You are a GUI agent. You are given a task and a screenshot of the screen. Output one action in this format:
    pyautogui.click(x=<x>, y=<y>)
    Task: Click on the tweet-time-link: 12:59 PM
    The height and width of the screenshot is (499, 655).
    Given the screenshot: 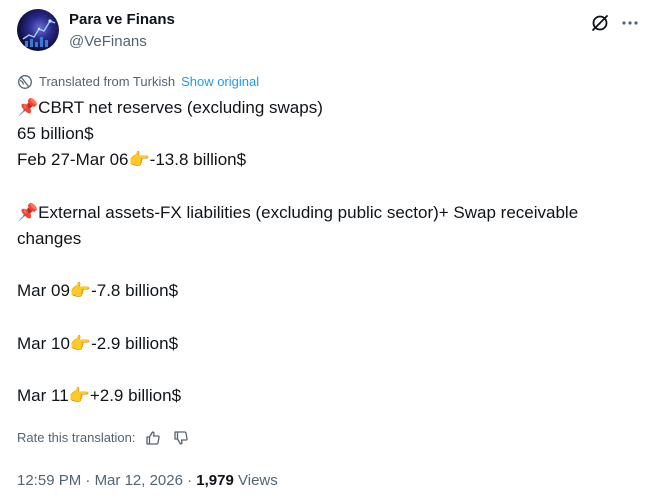 What is the action you would take?
    pyautogui.click(x=49, y=480)
    